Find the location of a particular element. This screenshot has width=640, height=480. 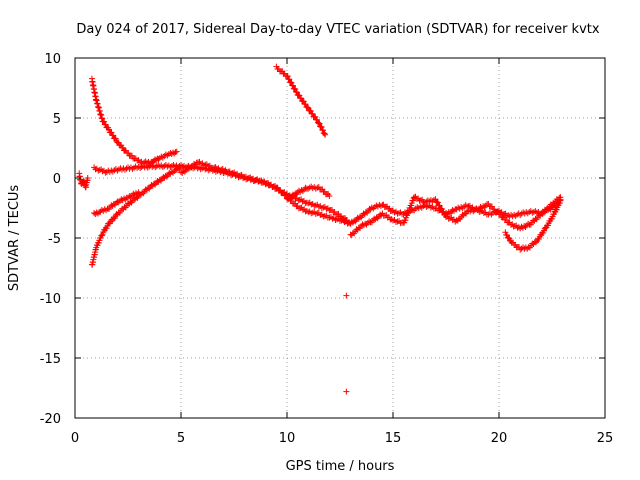

y-tick-label: 10 is located at coordinates (52, 59).